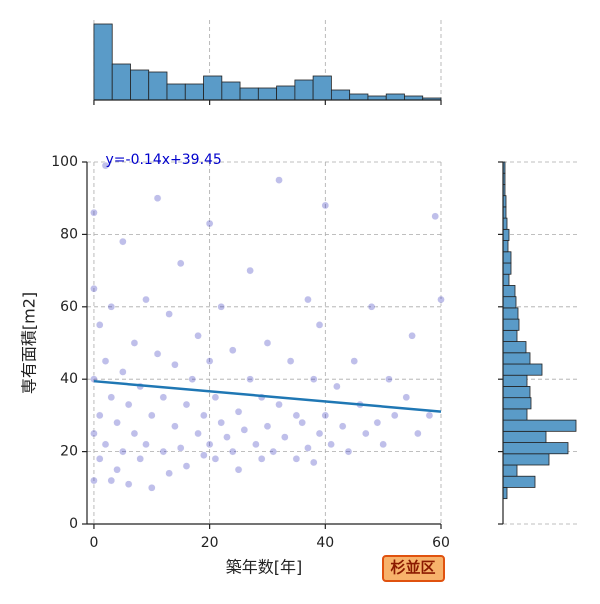  What do you see at coordinates (164, 160) in the screenshot?
I see `regression-label: y=-0.14x+39.45` at bounding box center [164, 160].